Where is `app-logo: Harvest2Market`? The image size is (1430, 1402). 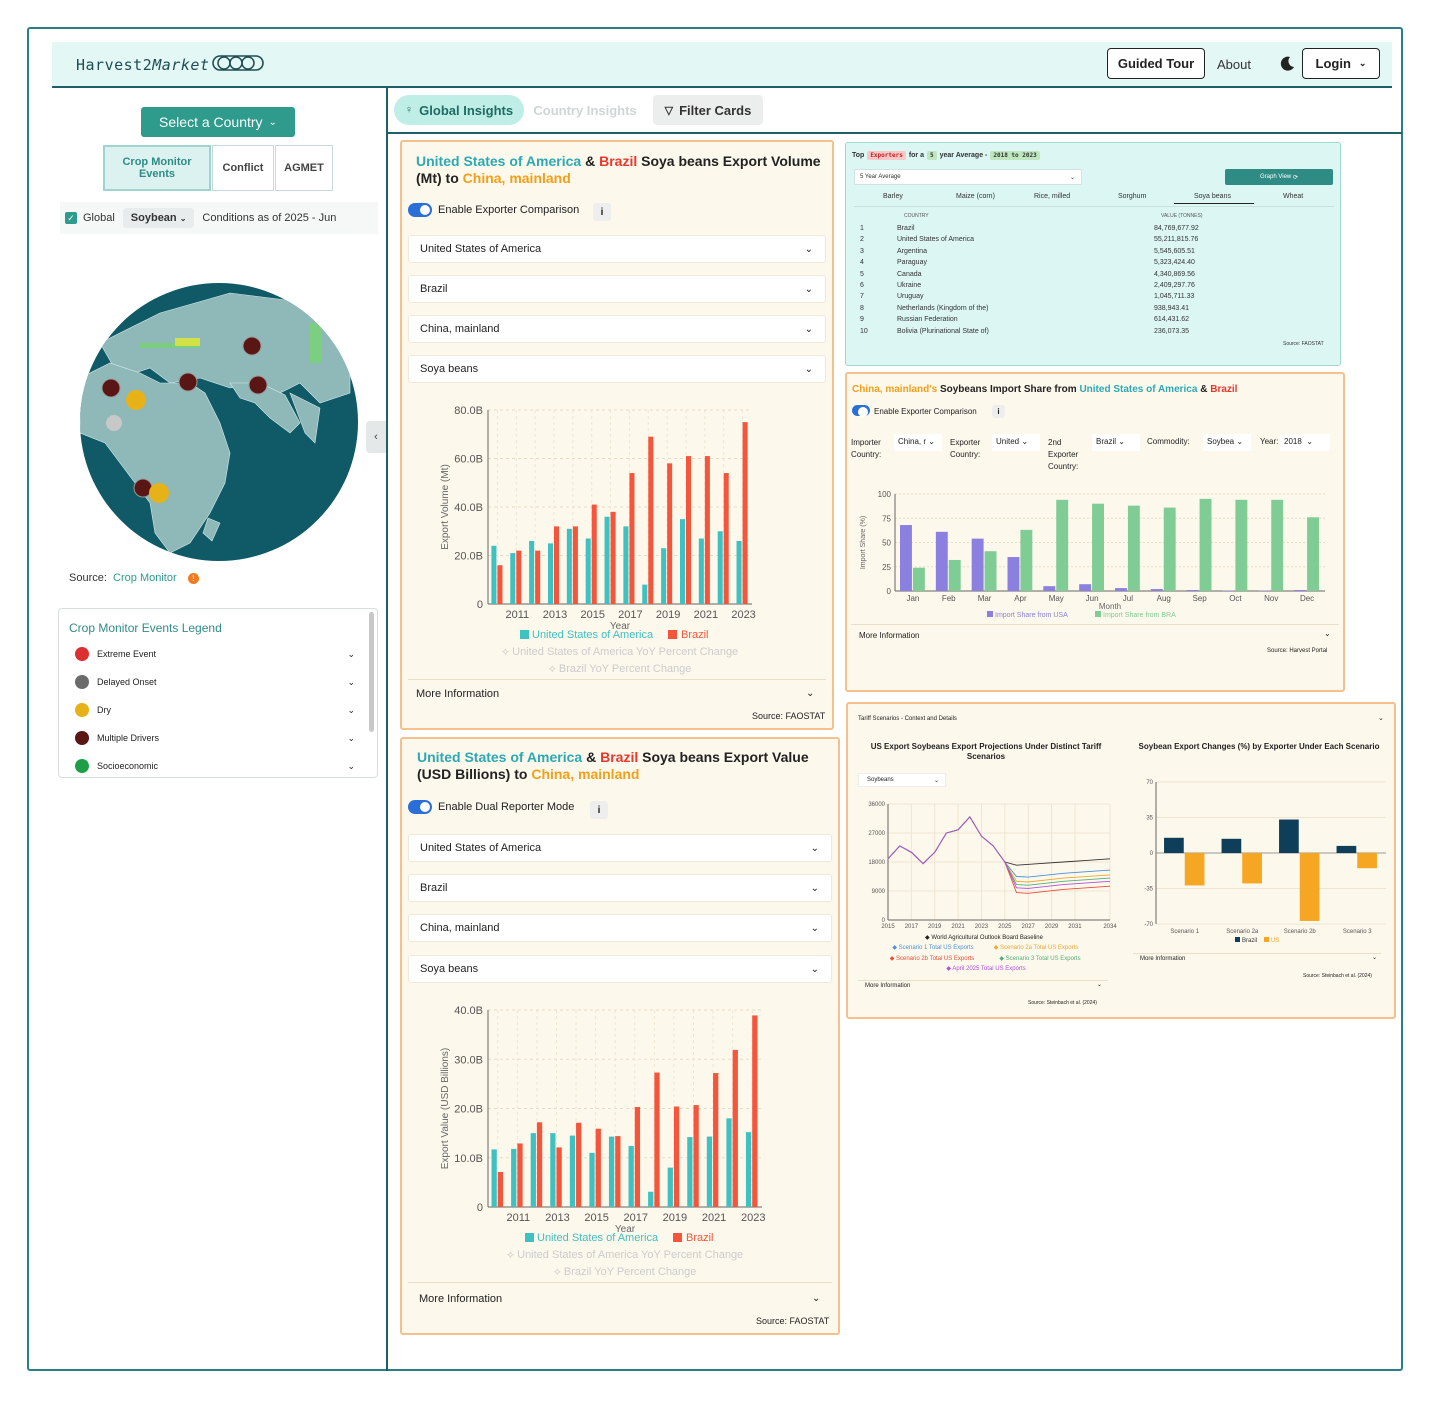 app-logo: Harvest2Market is located at coordinates (143, 65).